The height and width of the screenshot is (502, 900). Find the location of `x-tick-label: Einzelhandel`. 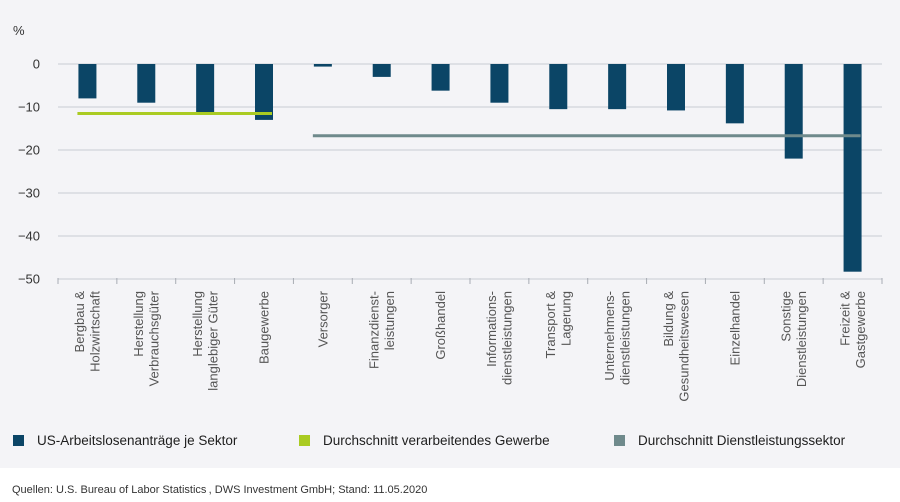

x-tick-label: Einzelhandel is located at coordinates (734, 328).